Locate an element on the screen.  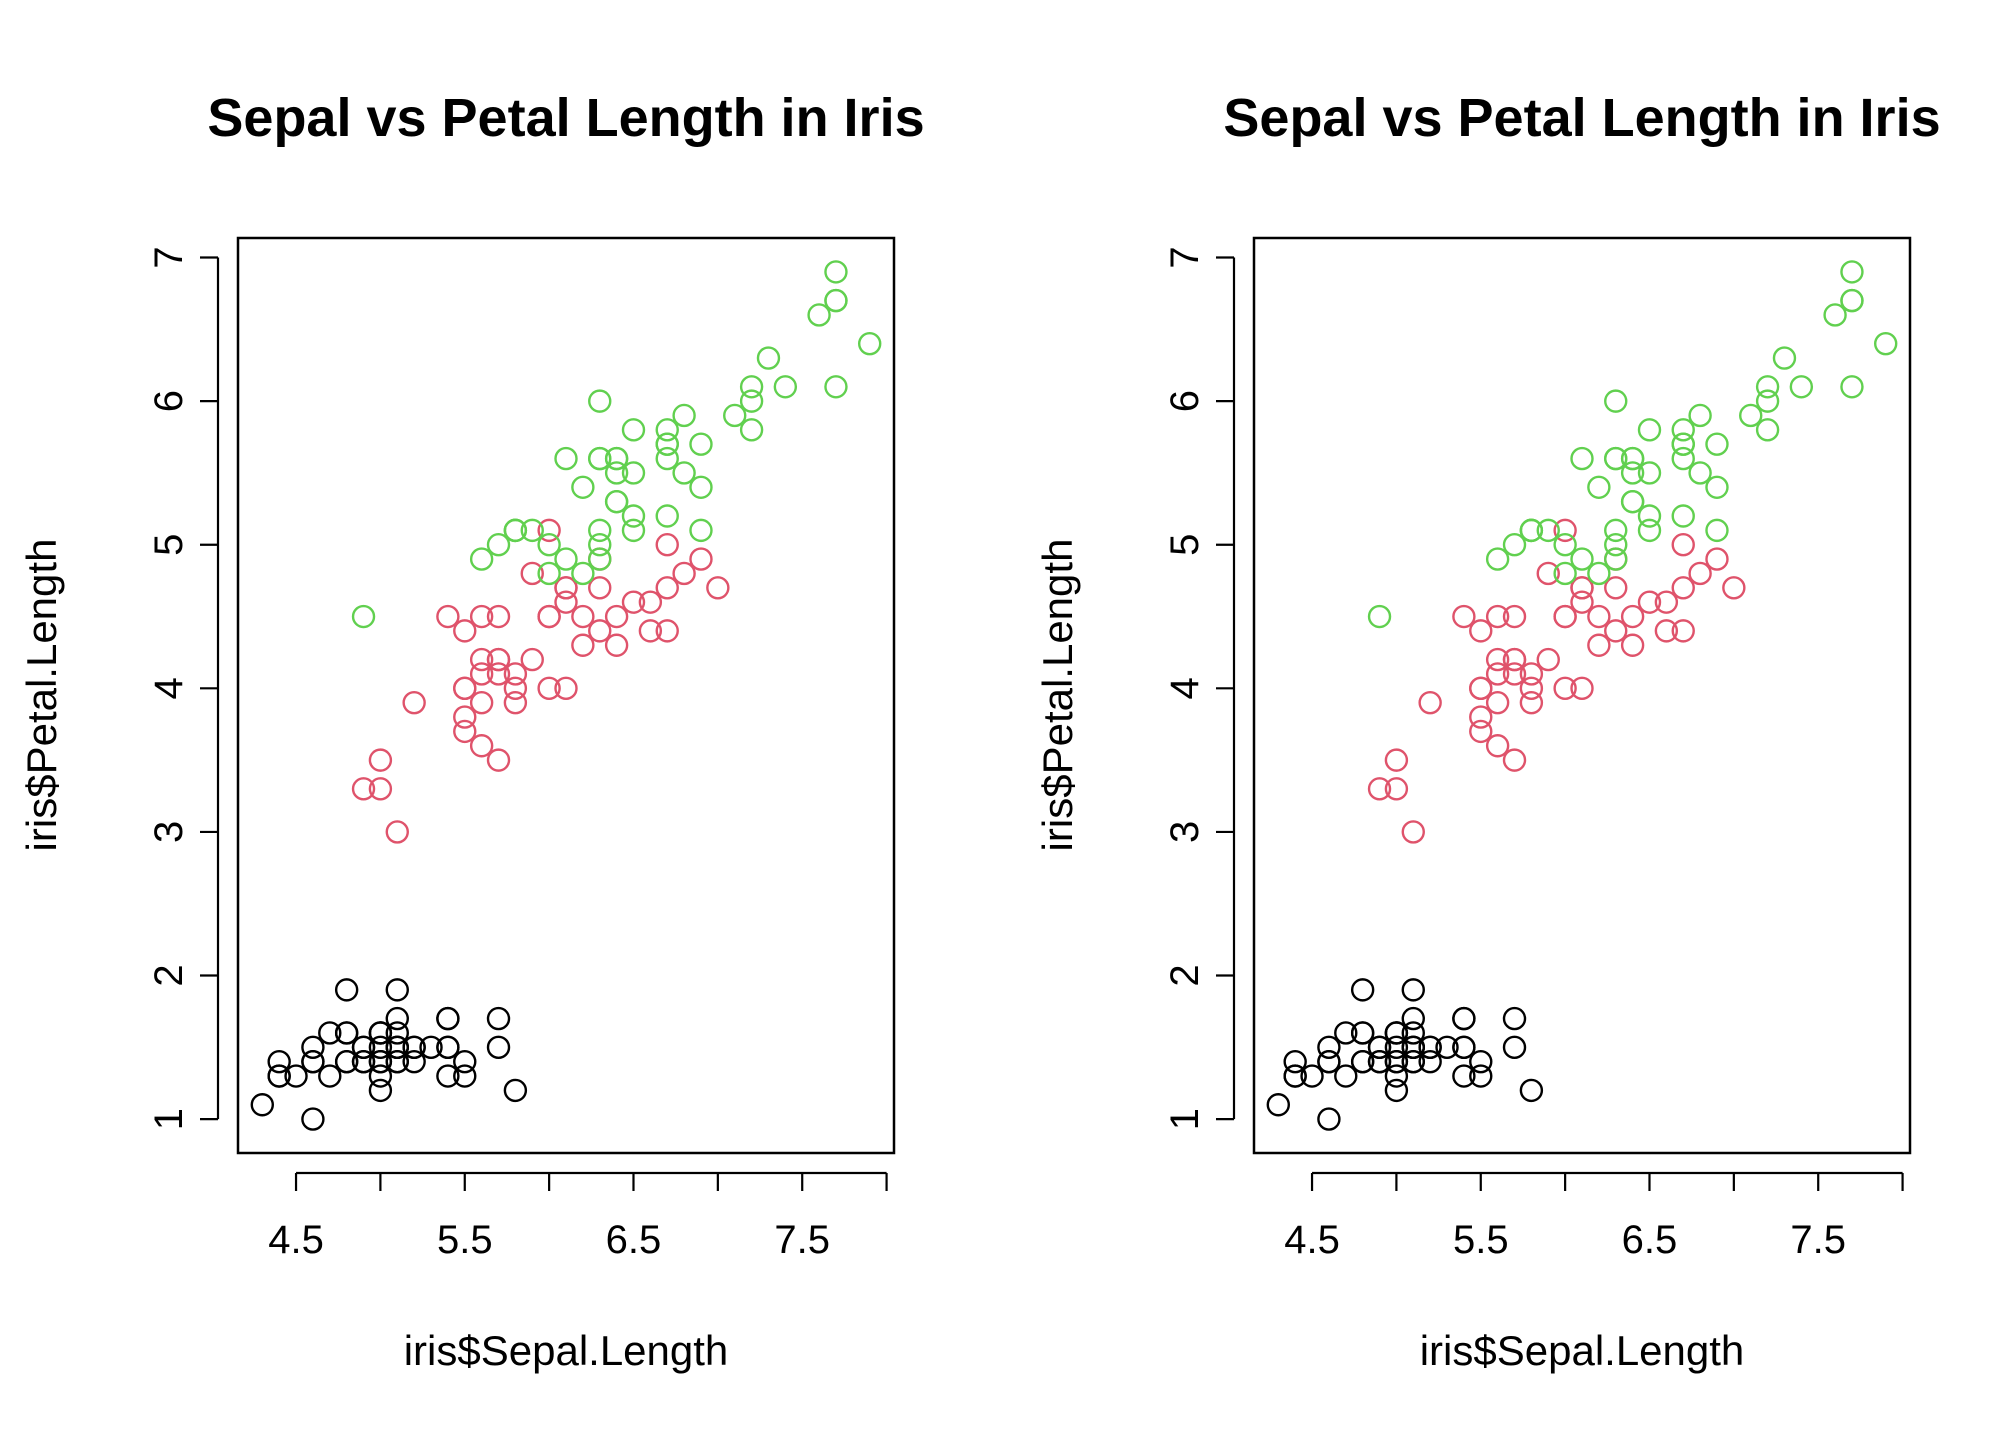
y-tick-label: 7 is located at coordinates (1185, 257).